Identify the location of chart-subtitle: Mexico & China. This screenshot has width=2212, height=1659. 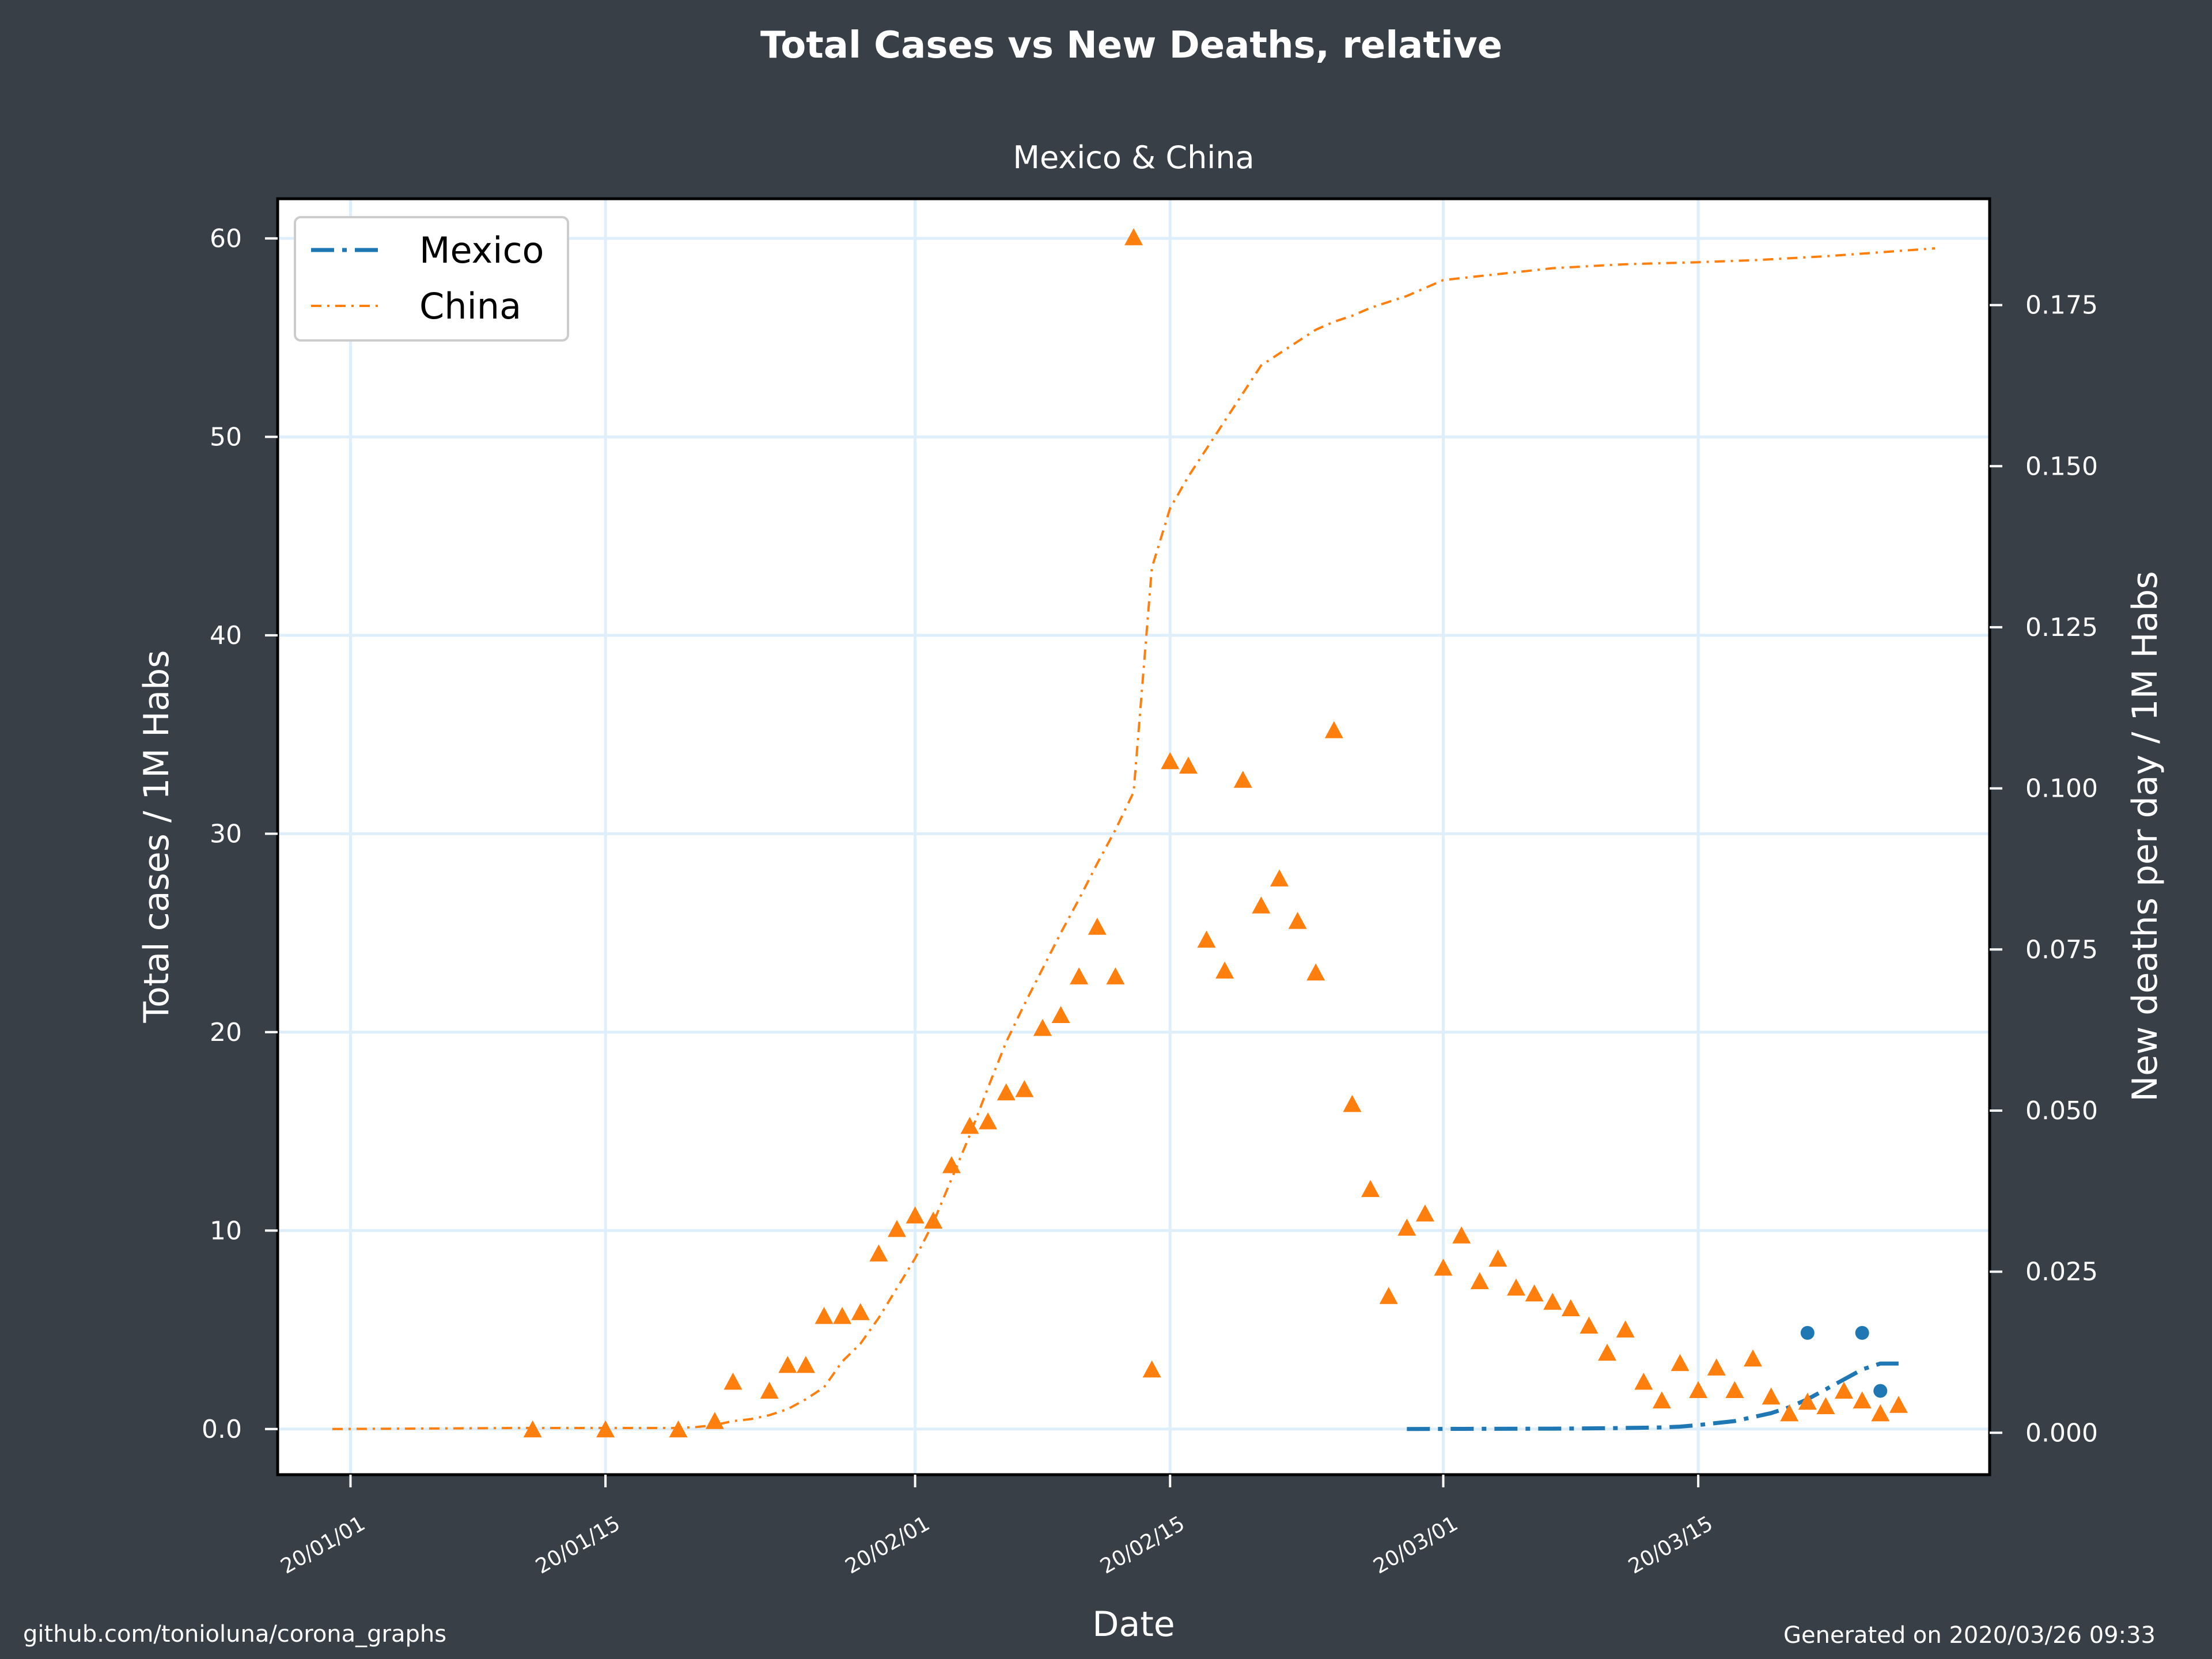
(1133, 157).